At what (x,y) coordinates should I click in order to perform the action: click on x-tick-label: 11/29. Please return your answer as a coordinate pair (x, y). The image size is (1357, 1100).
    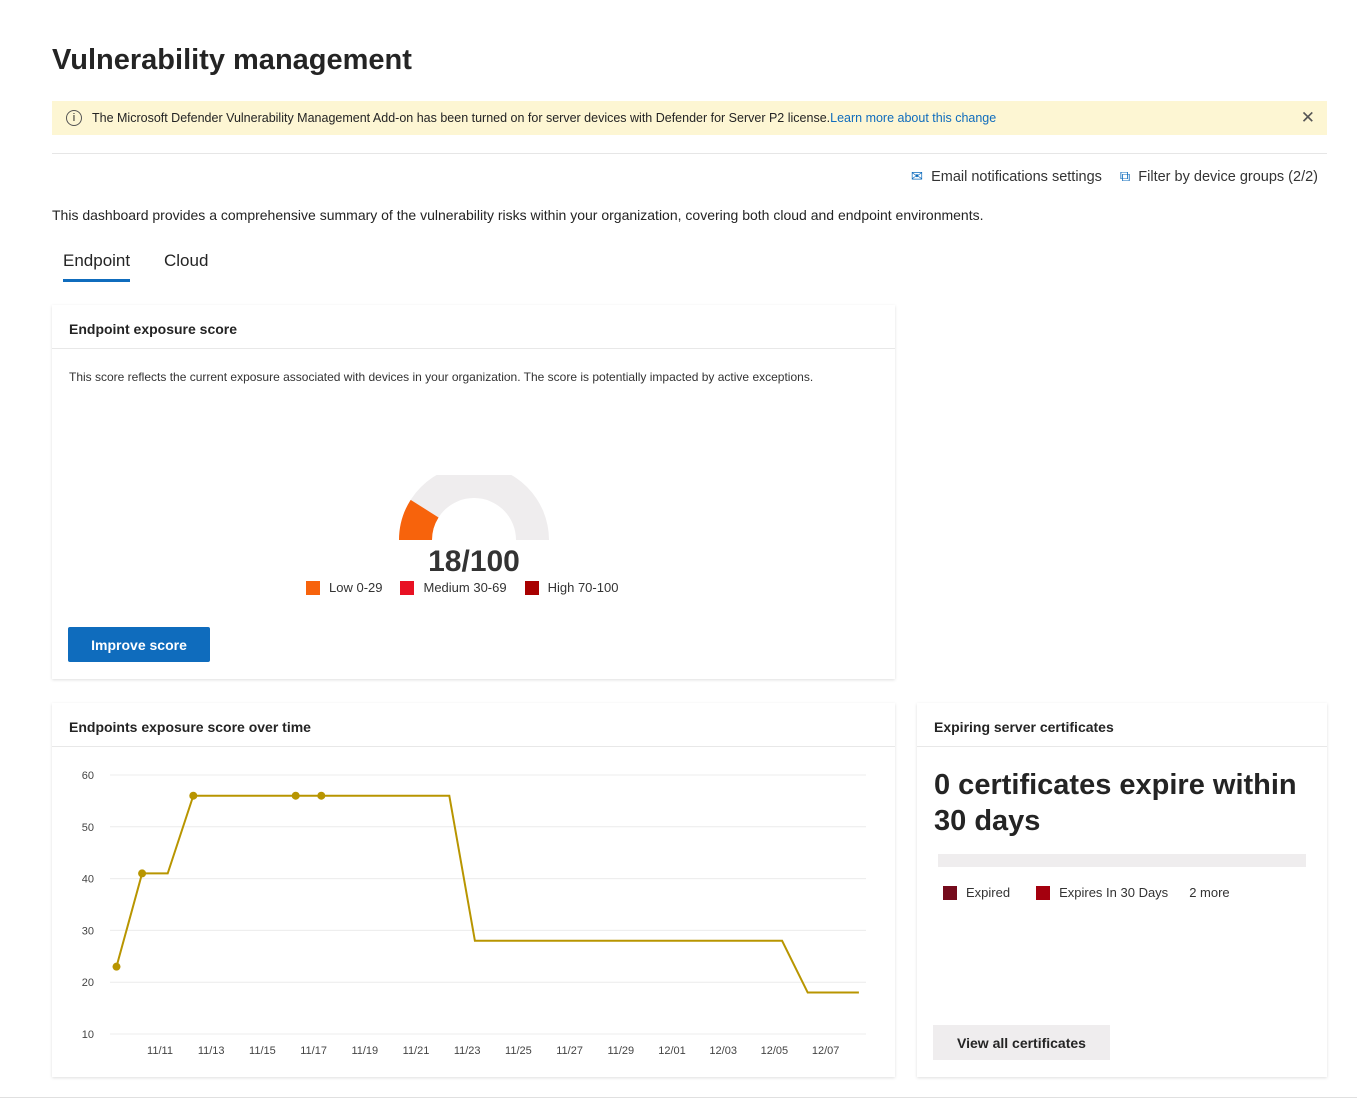
    Looking at the image, I should click on (620, 1051).